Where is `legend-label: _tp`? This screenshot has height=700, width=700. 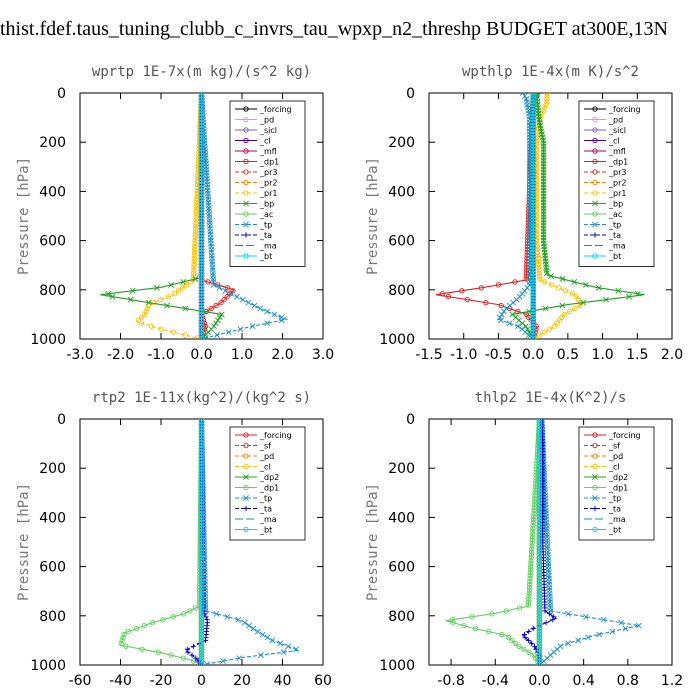 legend-label: _tp is located at coordinates (614, 225).